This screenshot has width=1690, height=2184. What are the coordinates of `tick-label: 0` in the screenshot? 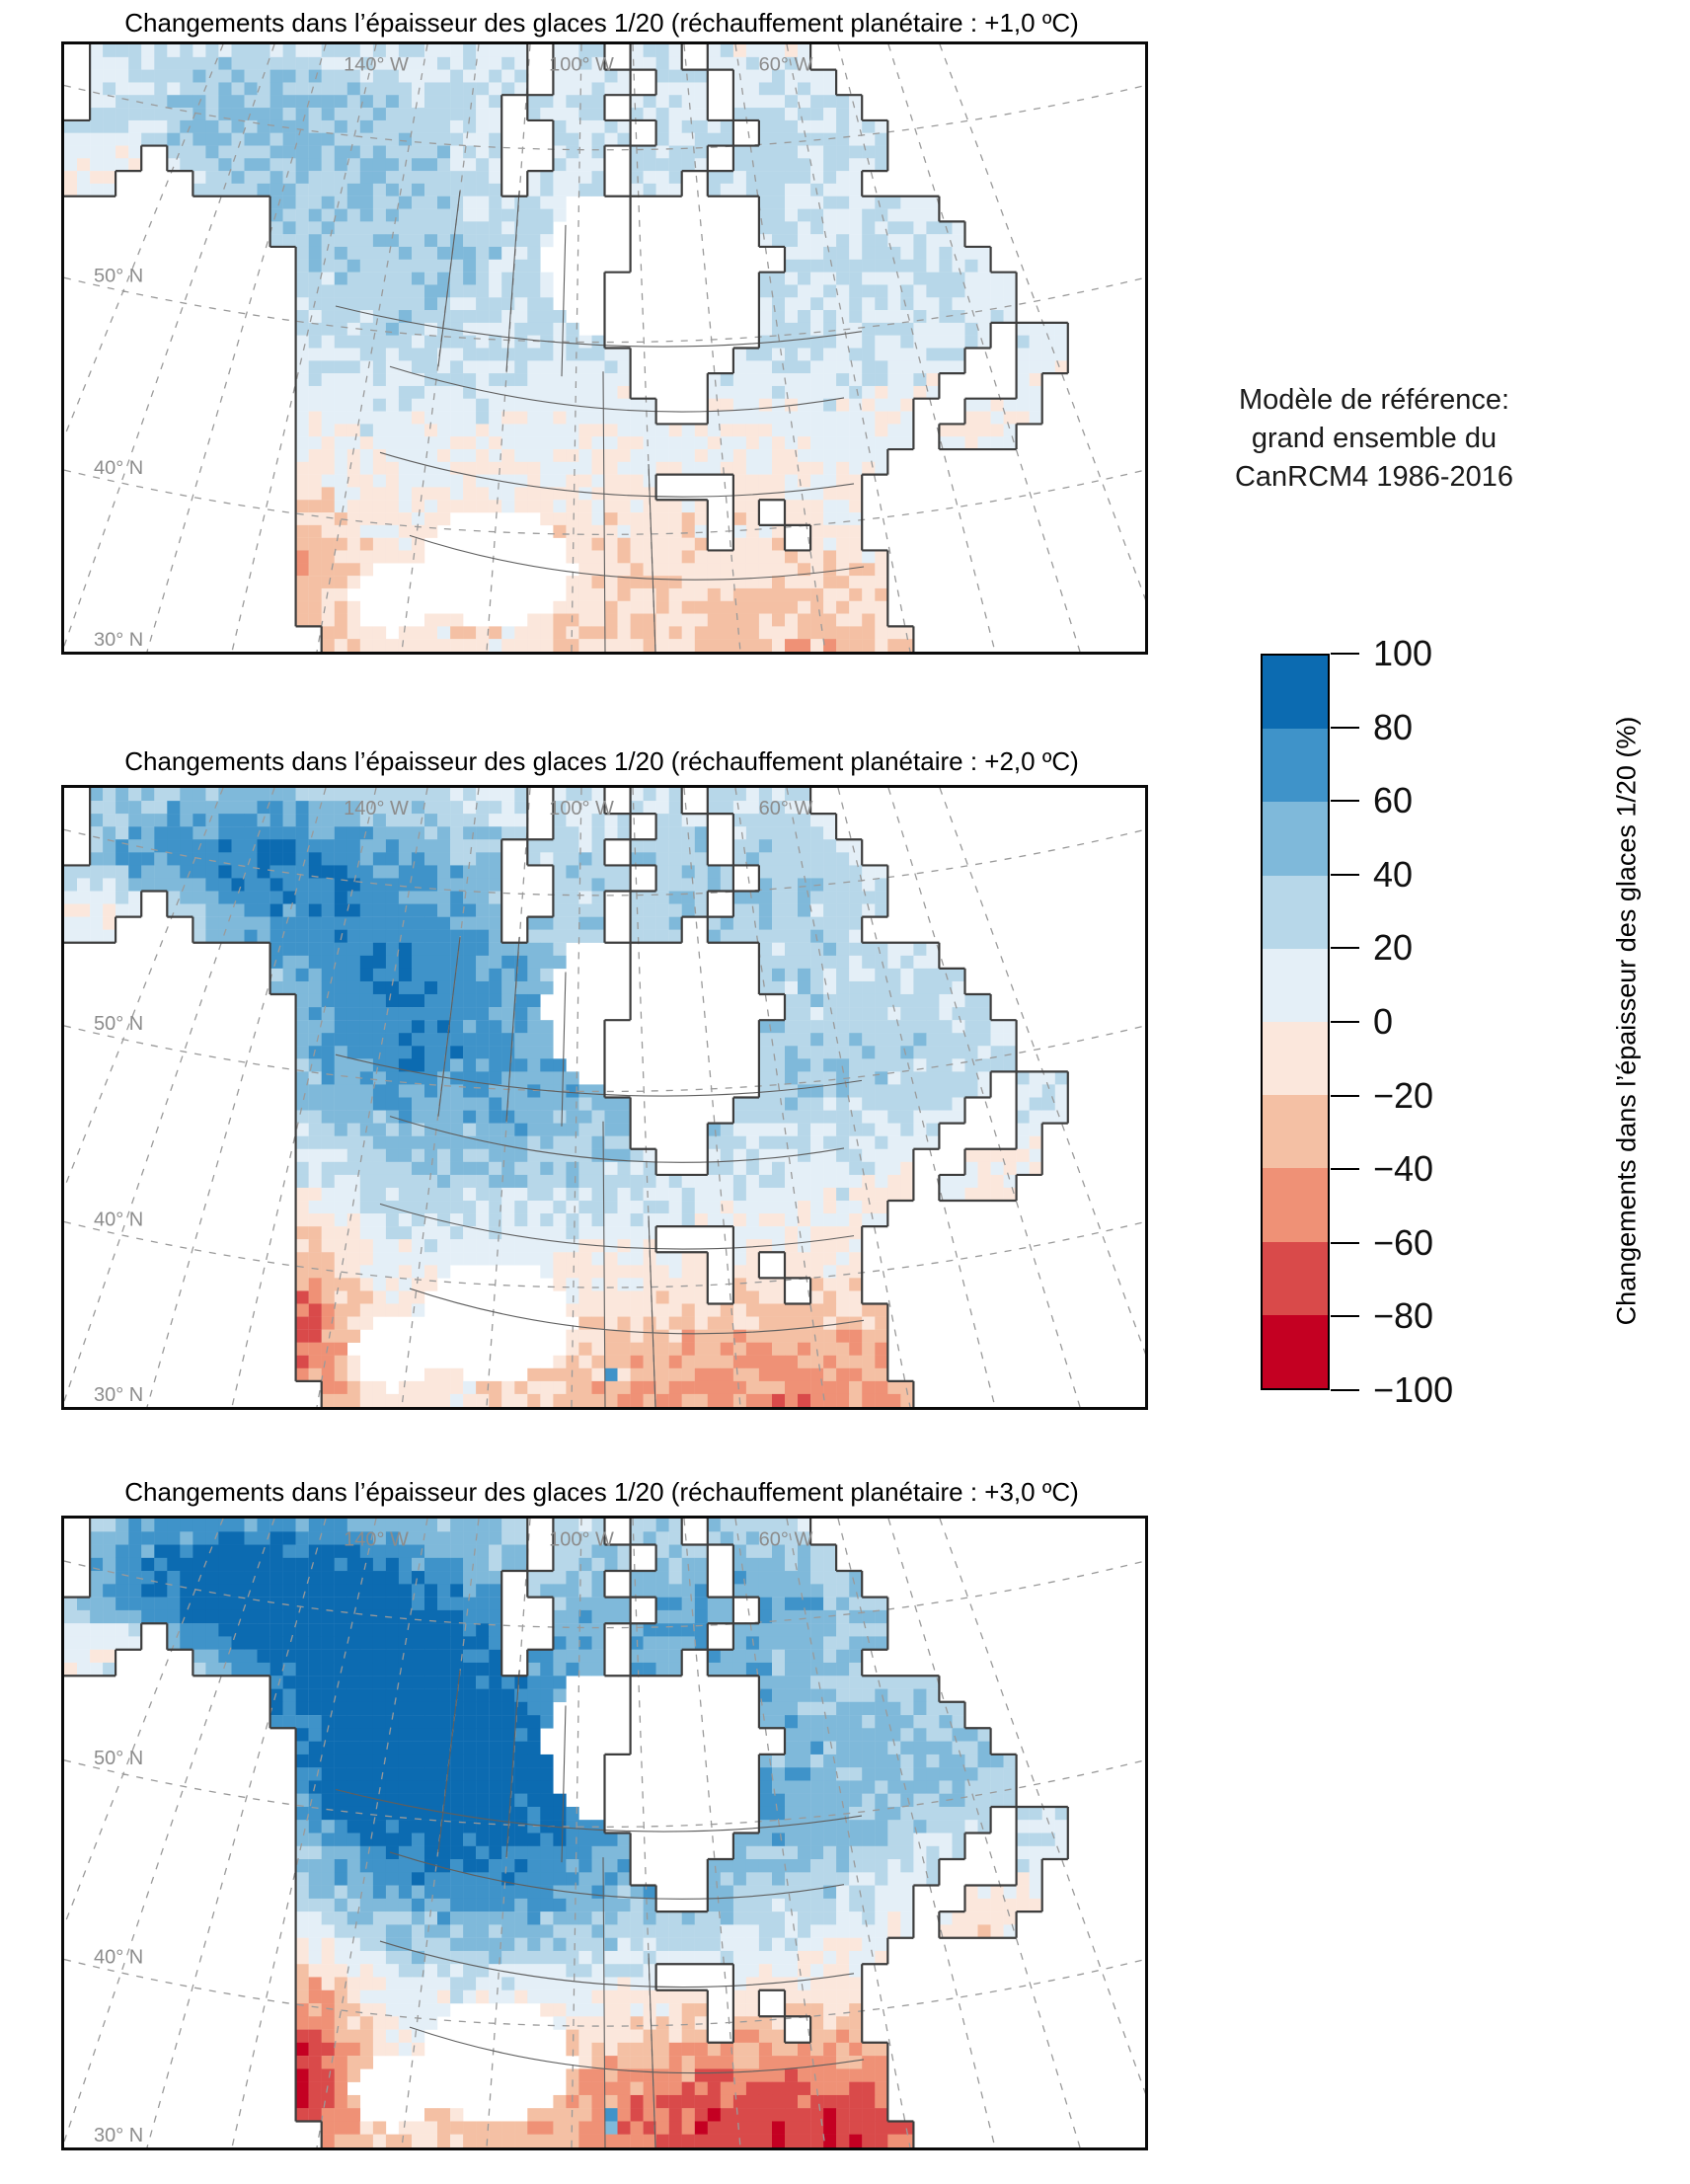 It's located at (1384, 1021).